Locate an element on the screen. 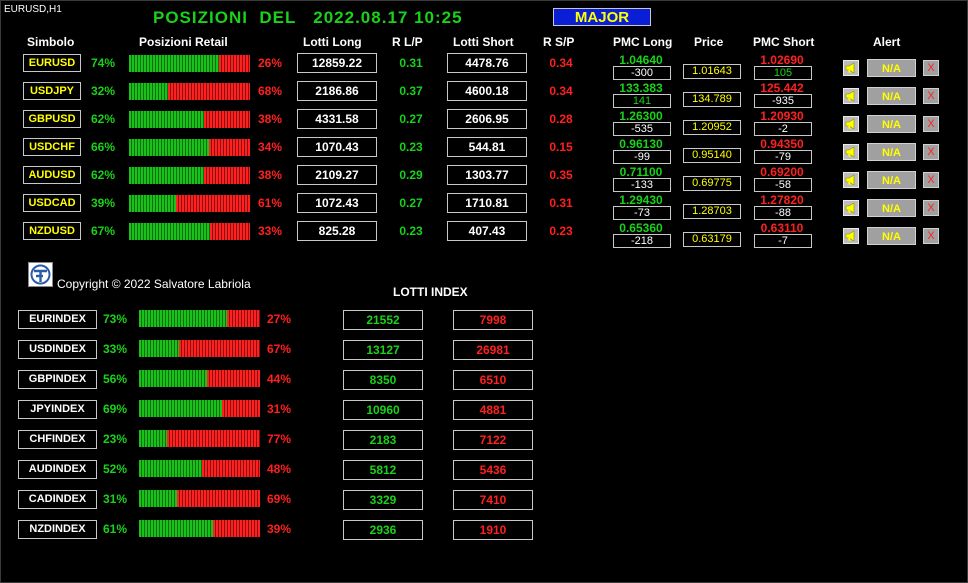  chart-symbol-timeframe: EURUSD,H1 is located at coordinates (33, 9).